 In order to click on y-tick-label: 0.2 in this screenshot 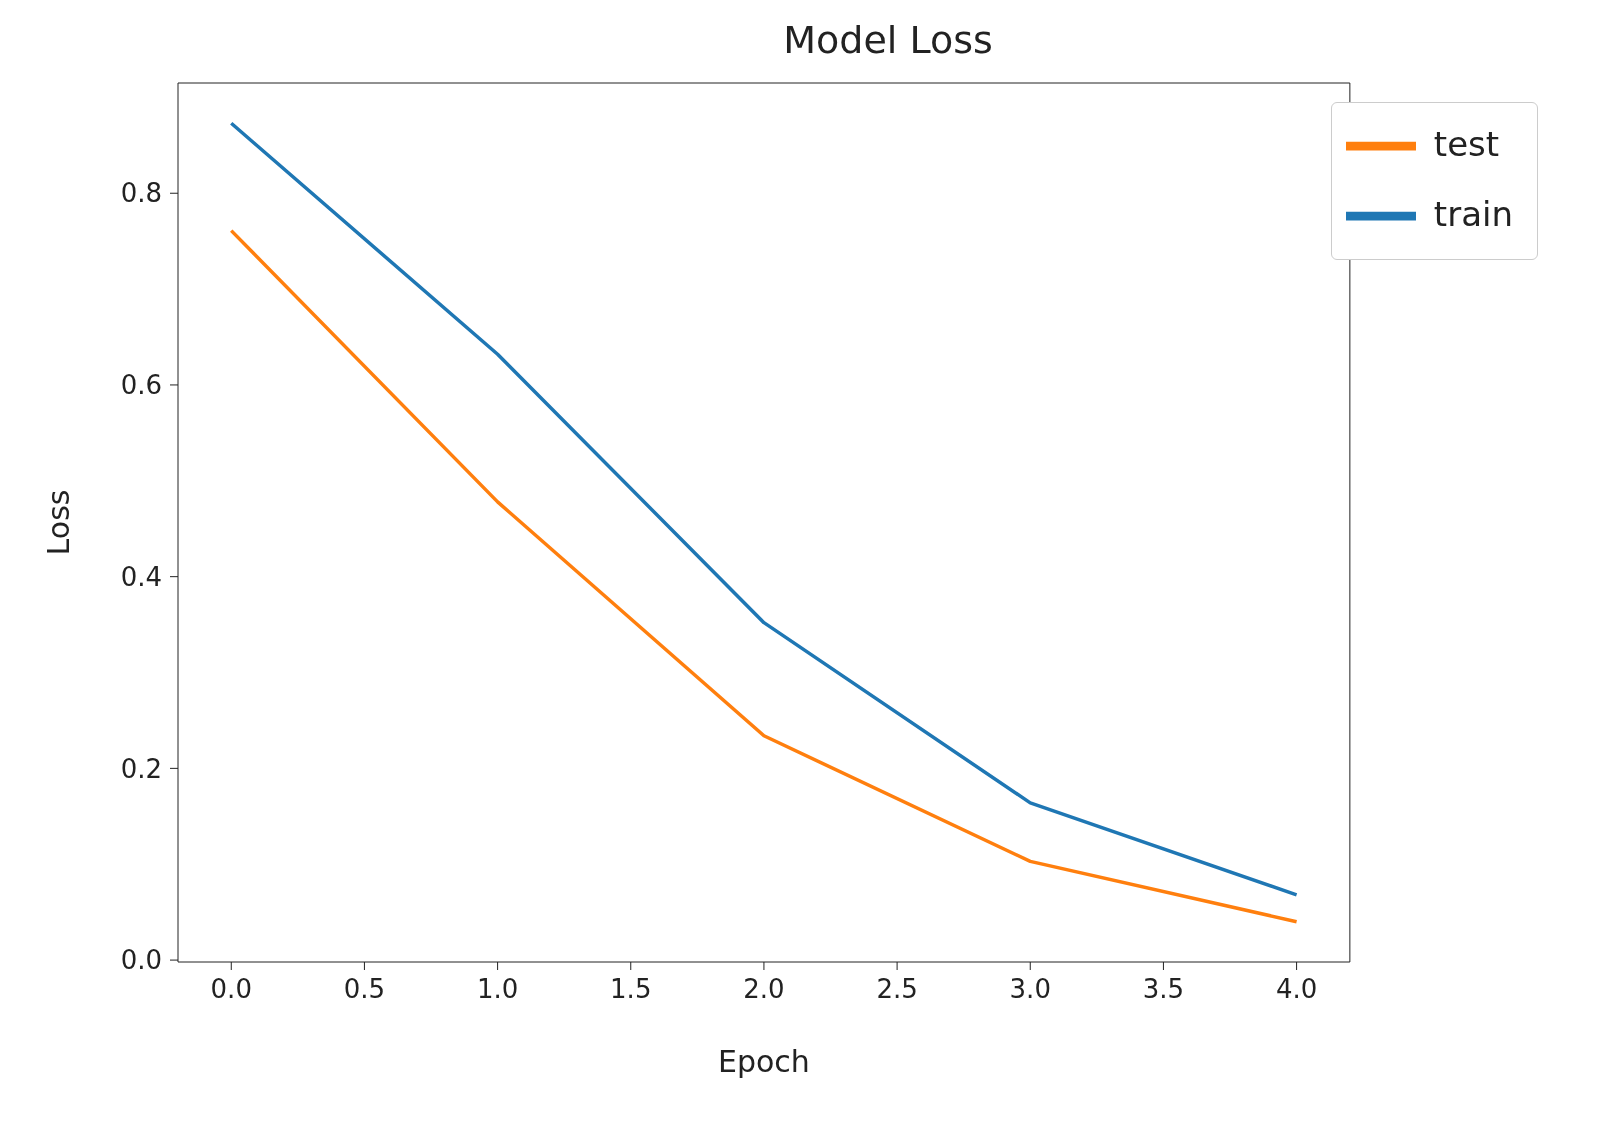, I will do `click(141, 768)`.